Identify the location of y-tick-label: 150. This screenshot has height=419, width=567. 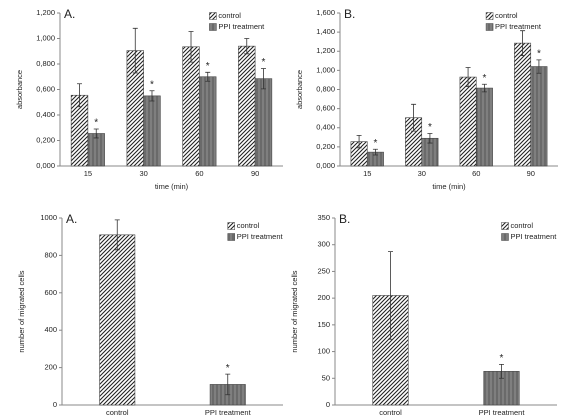
(323, 324).